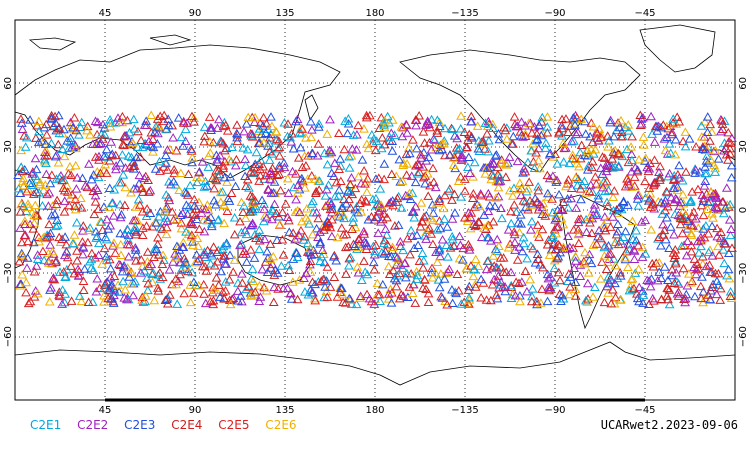 The height and width of the screenshot is (450, 750). What do you see at coordinates (8, 146) in the screenshot?
I see `lat-label-left-1: 30` at bounding box center [8, 146].